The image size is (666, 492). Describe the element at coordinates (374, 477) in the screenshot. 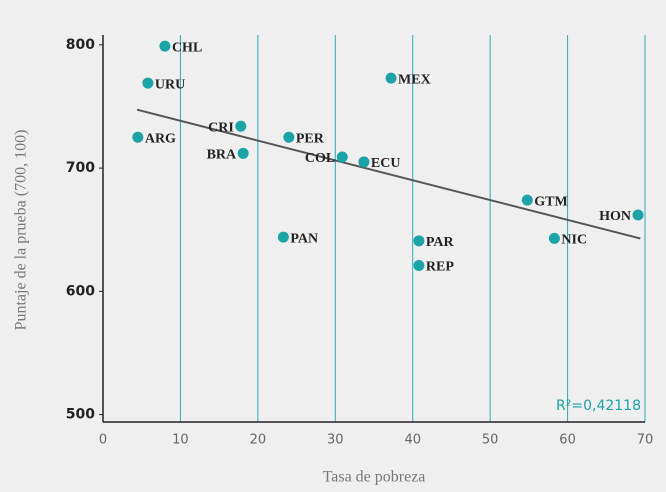

I see `x-axis-title: Tasa de pobreza` at that location.